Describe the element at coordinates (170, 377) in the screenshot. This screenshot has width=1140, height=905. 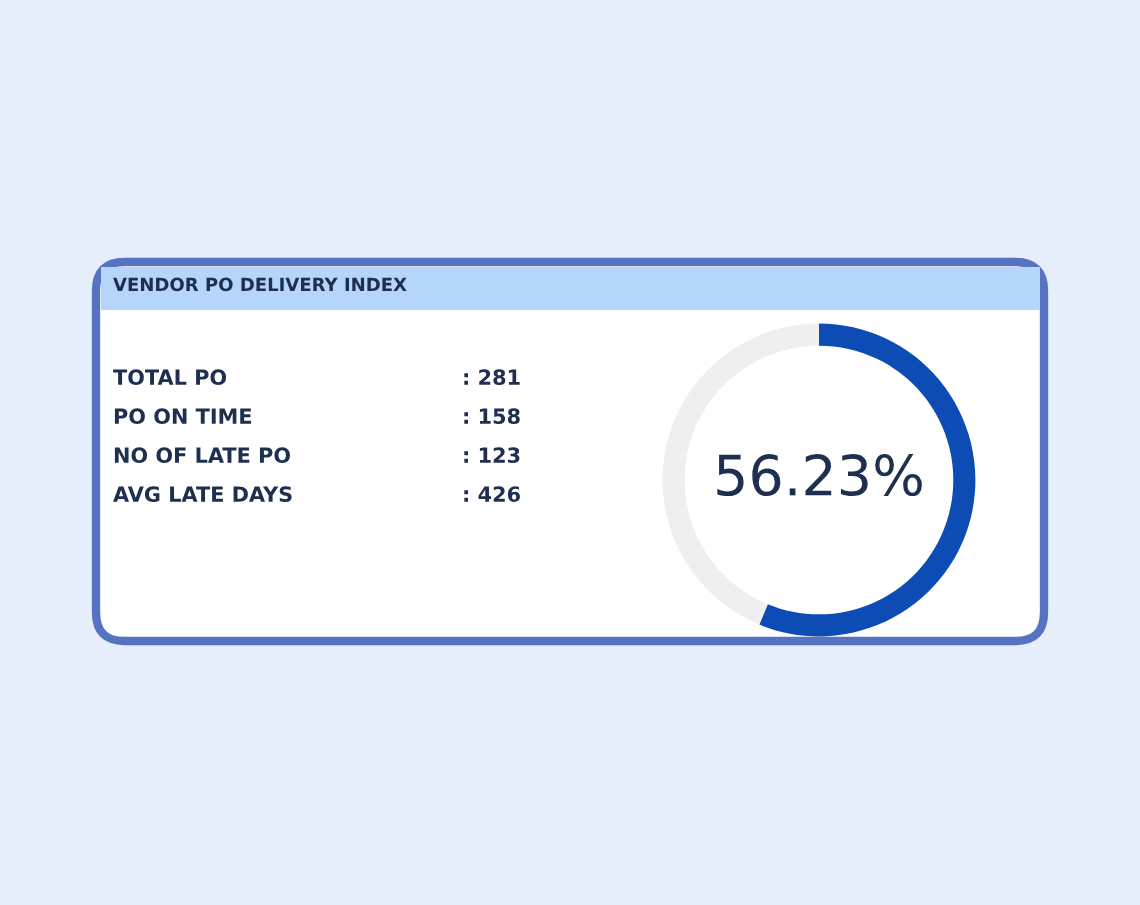
I see `text: TOTAL PO` at that location.